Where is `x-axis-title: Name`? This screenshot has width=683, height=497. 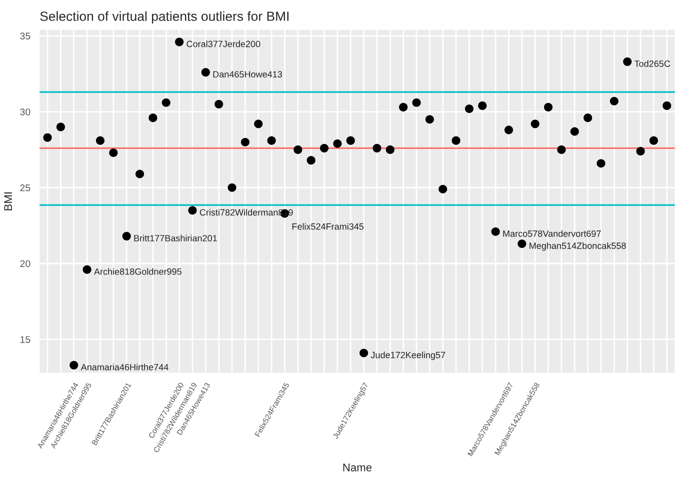 x-axis-title: Name is located at coordinates (357, 468).